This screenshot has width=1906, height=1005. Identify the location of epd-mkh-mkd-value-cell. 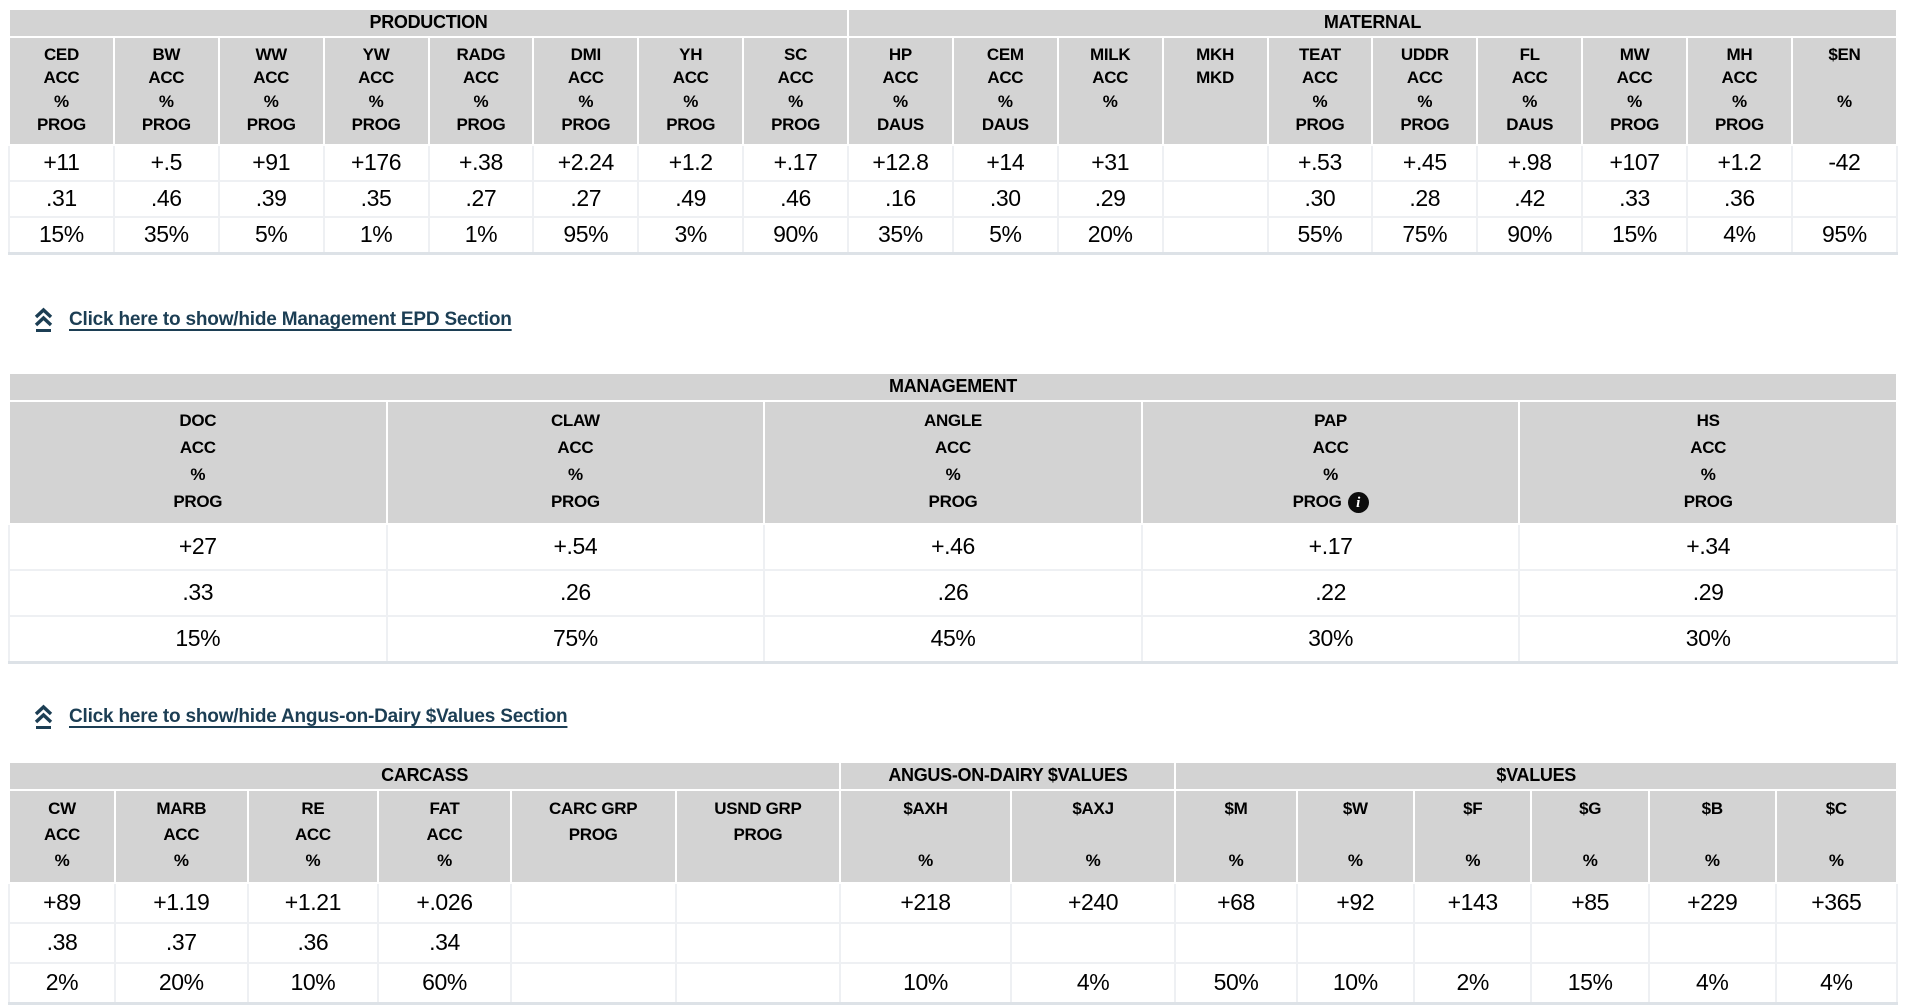
(1215, 162).